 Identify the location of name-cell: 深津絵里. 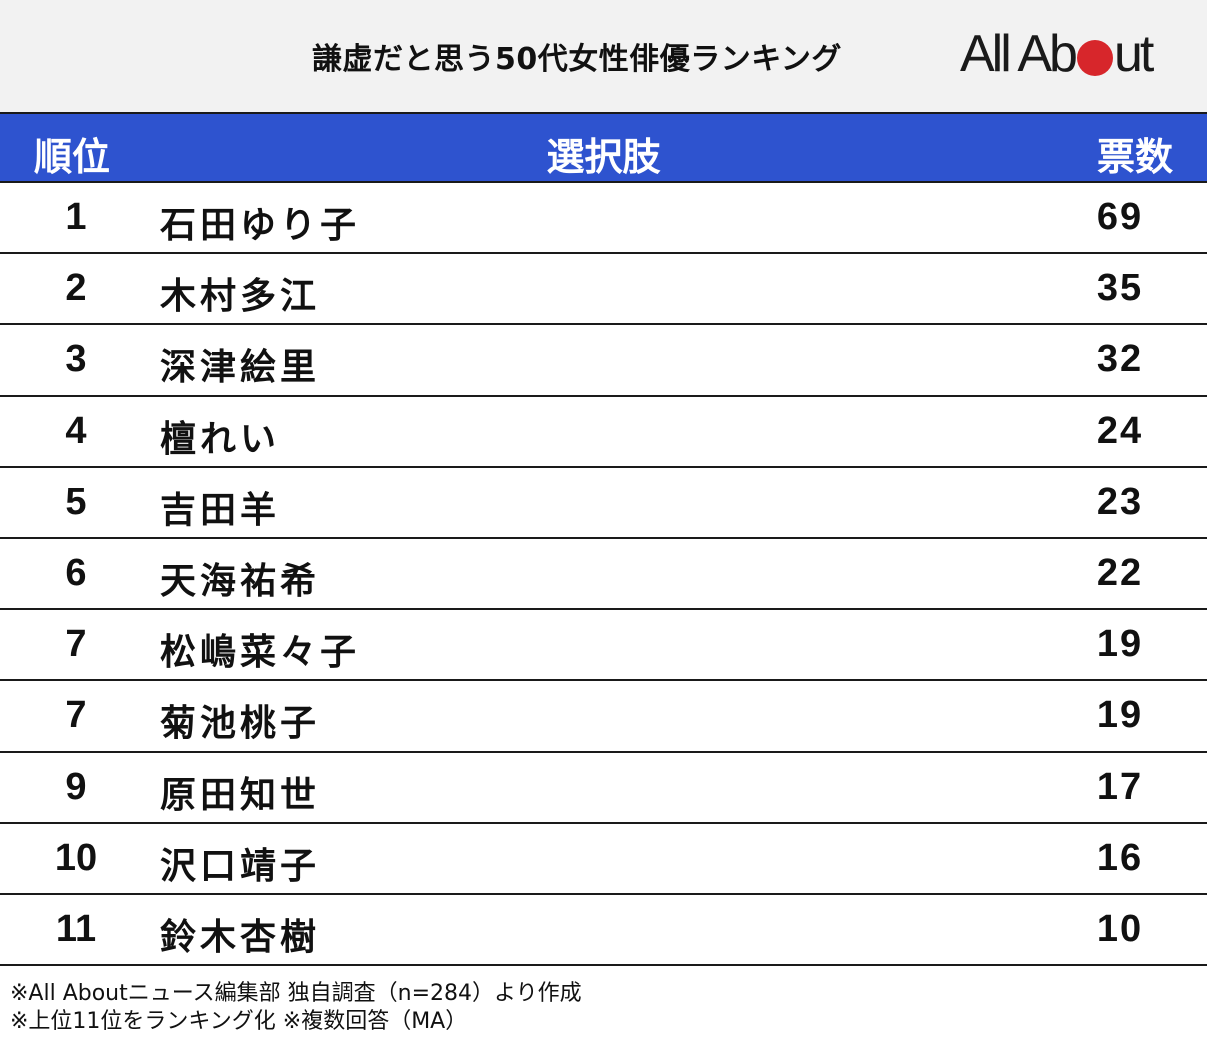
(240, 368).